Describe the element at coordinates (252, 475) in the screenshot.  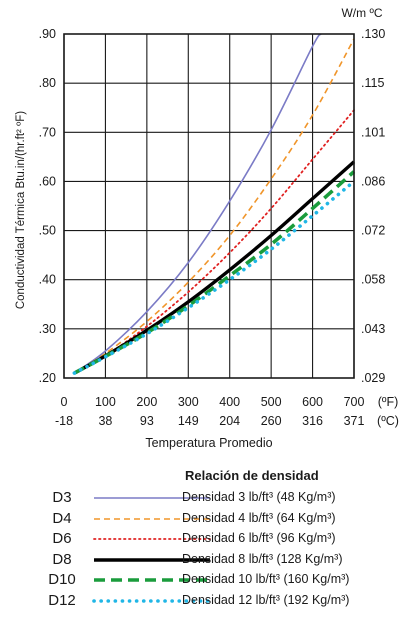
I see `legend-title: Relación de densidad` at that location.